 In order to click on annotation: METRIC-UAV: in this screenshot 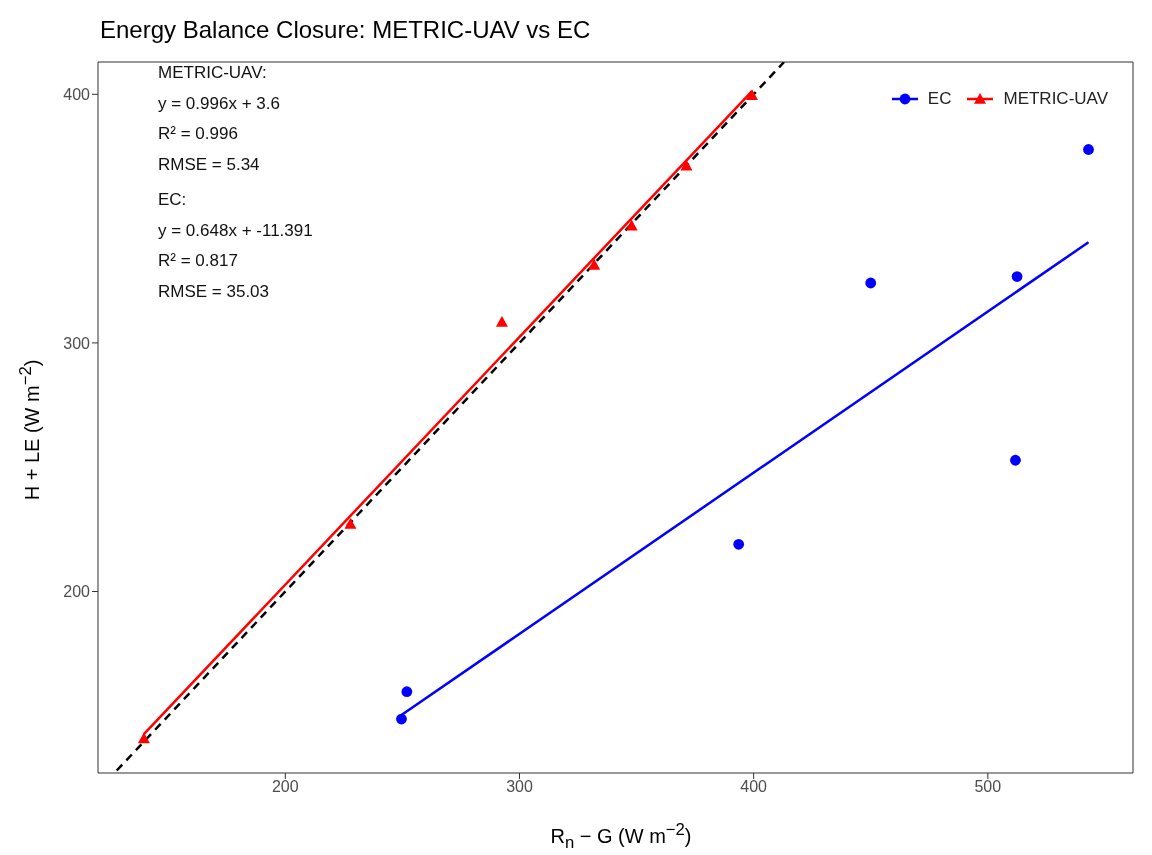, I will do `click(213, 73)`.